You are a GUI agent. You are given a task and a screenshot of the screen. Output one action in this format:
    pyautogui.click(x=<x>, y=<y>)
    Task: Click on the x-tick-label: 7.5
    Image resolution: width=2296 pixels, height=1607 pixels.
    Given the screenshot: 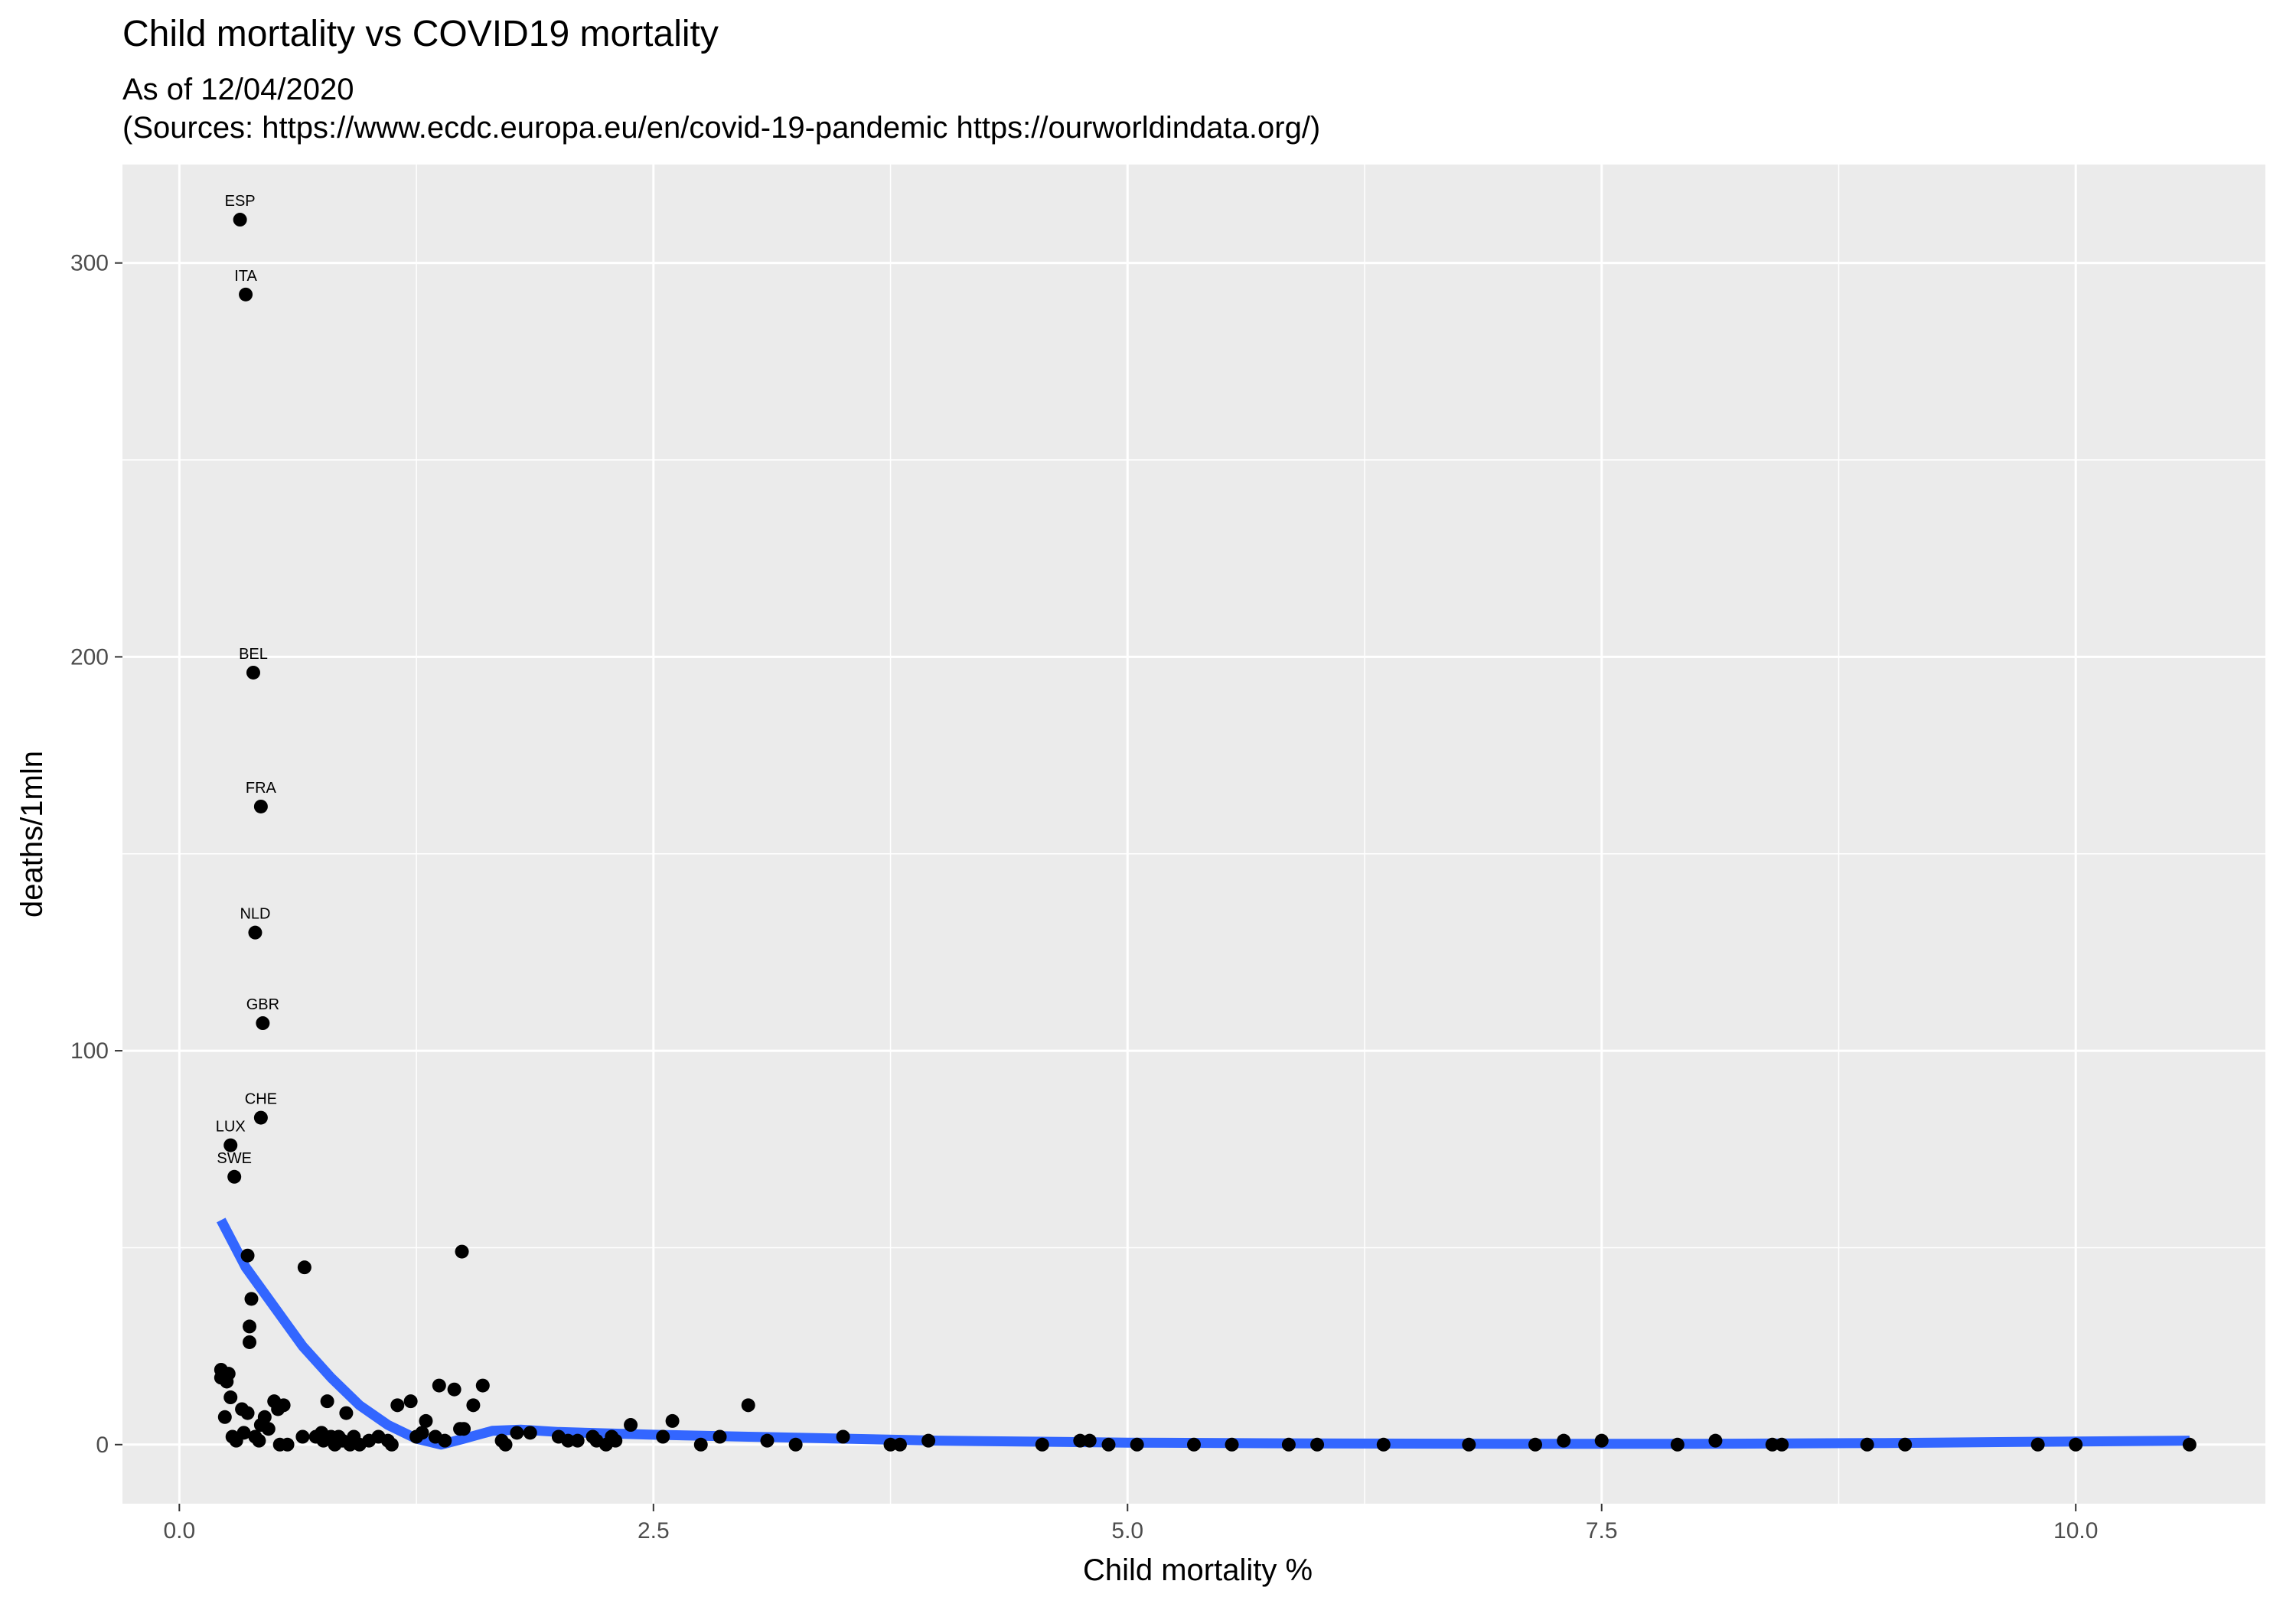 What is the action you would take?
    pyautogui.click(x=1602, y=1530)
    